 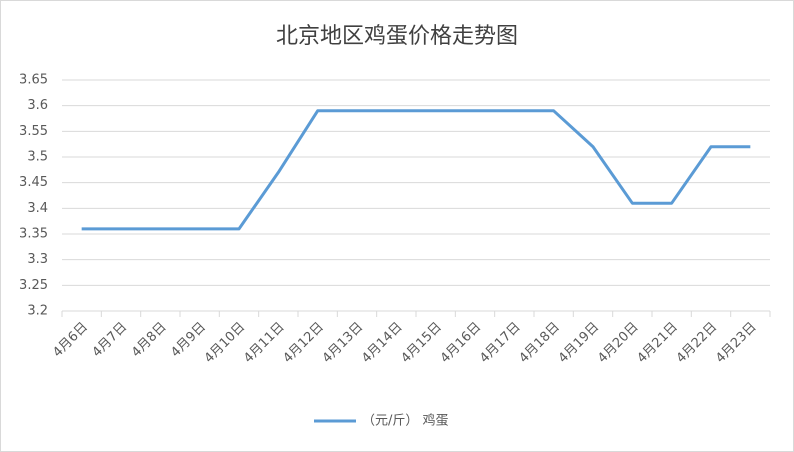 What do you see at coordinates (37, 157) in the screenshot?
I see `y-tick-label: 3.5` at bounding box center [37, 157].